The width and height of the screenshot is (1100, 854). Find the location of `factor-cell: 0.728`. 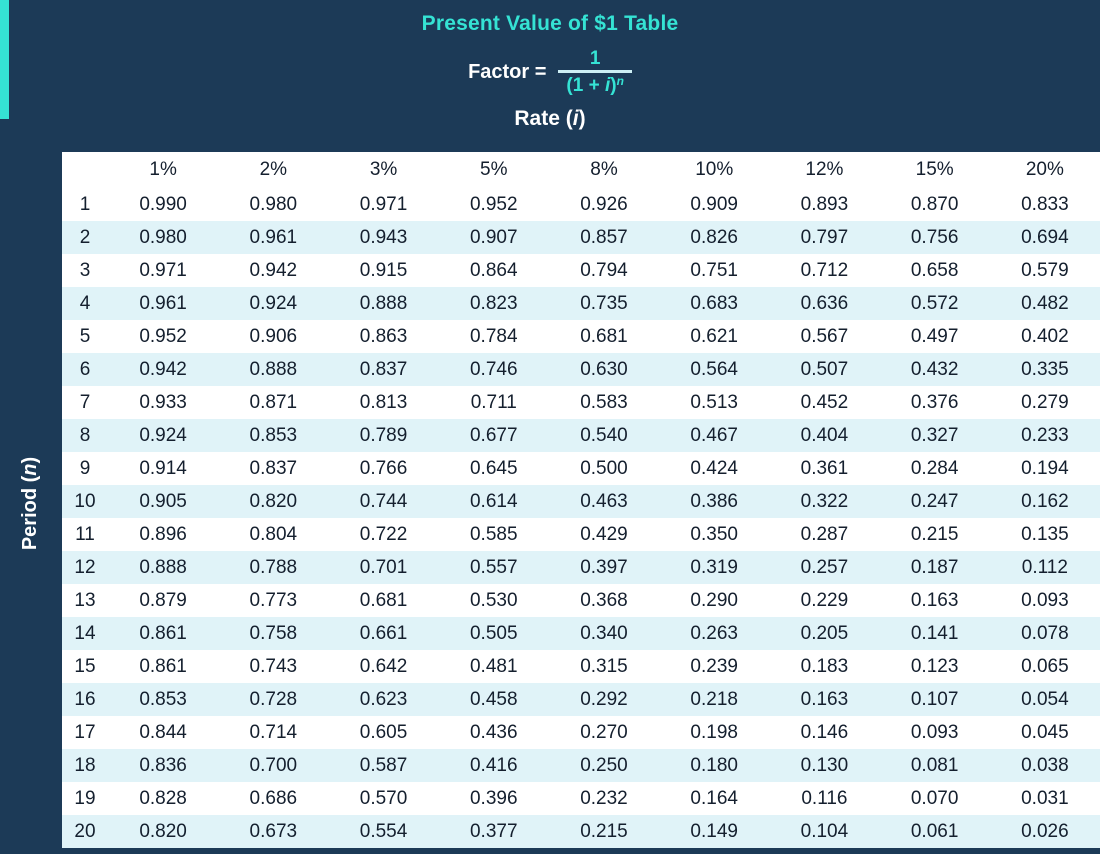

factor-cell: 0.728 is located at coordinates (273, 699).